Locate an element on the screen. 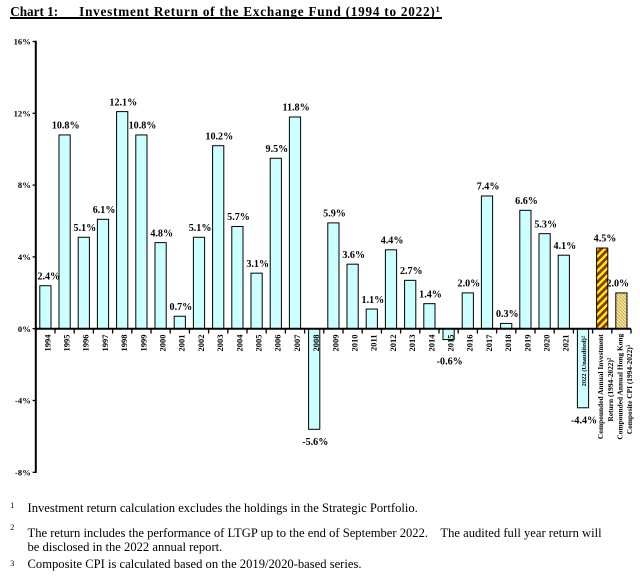 The width and height of the screenshot is (640, 577). svg-text: 2018 is located at coordinates (508, 343).